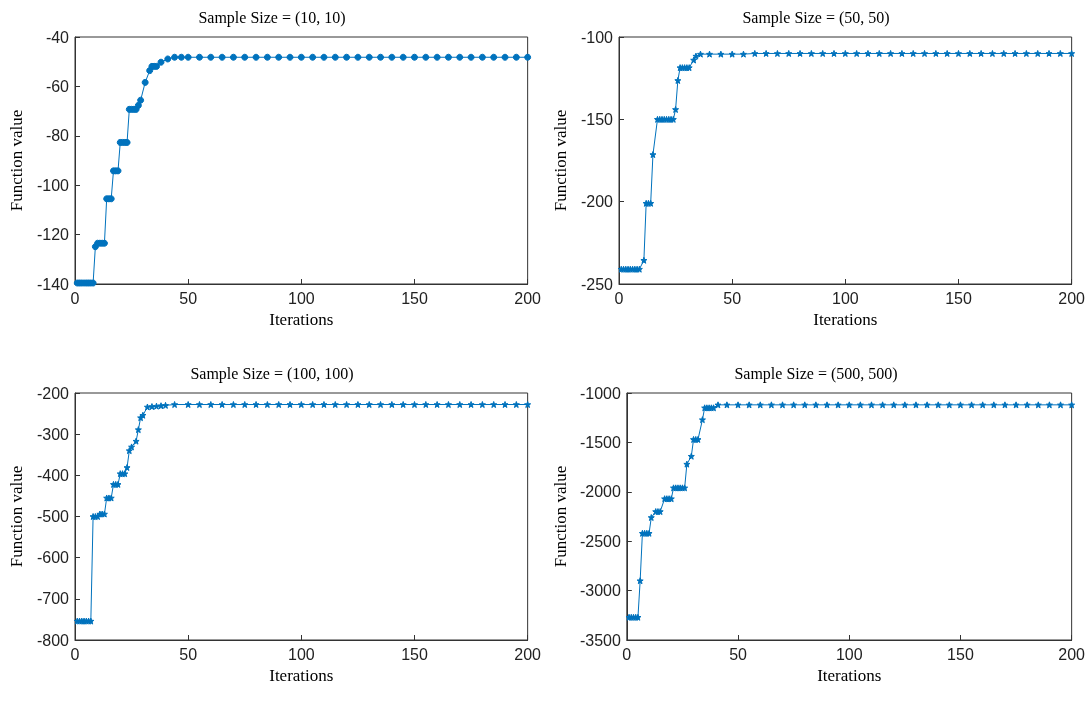 This screenshot has width=1088, height=713. Describe the element at coordinates (816, 373) in the screenshot. I see `chart-title: Sample Size = (500, 500)` at that location.